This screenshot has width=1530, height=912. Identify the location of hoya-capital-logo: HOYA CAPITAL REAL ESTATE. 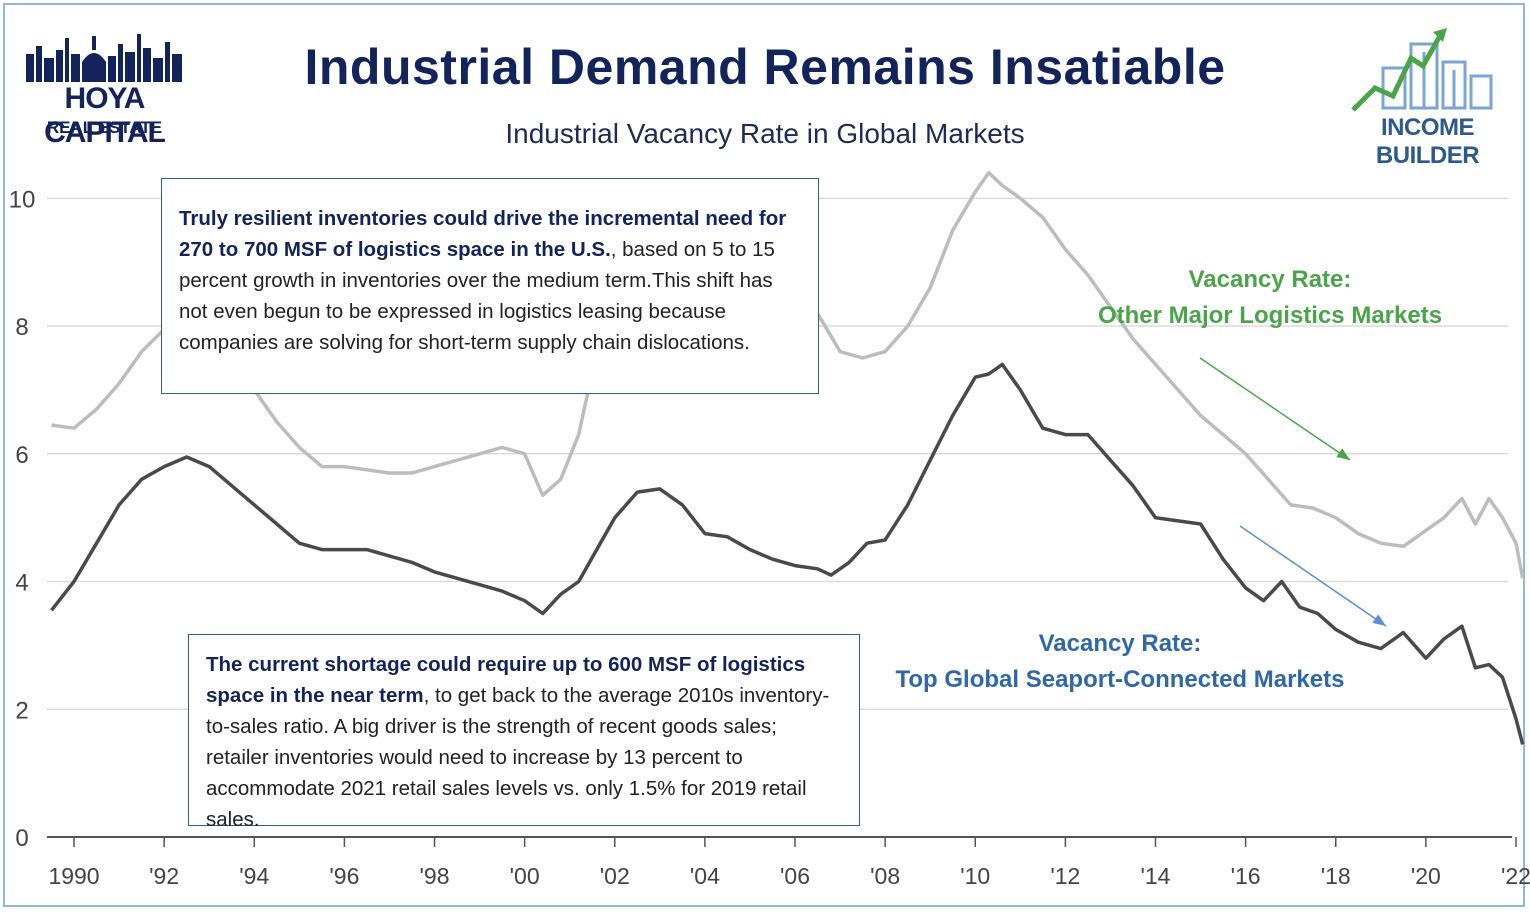
(104, 86).